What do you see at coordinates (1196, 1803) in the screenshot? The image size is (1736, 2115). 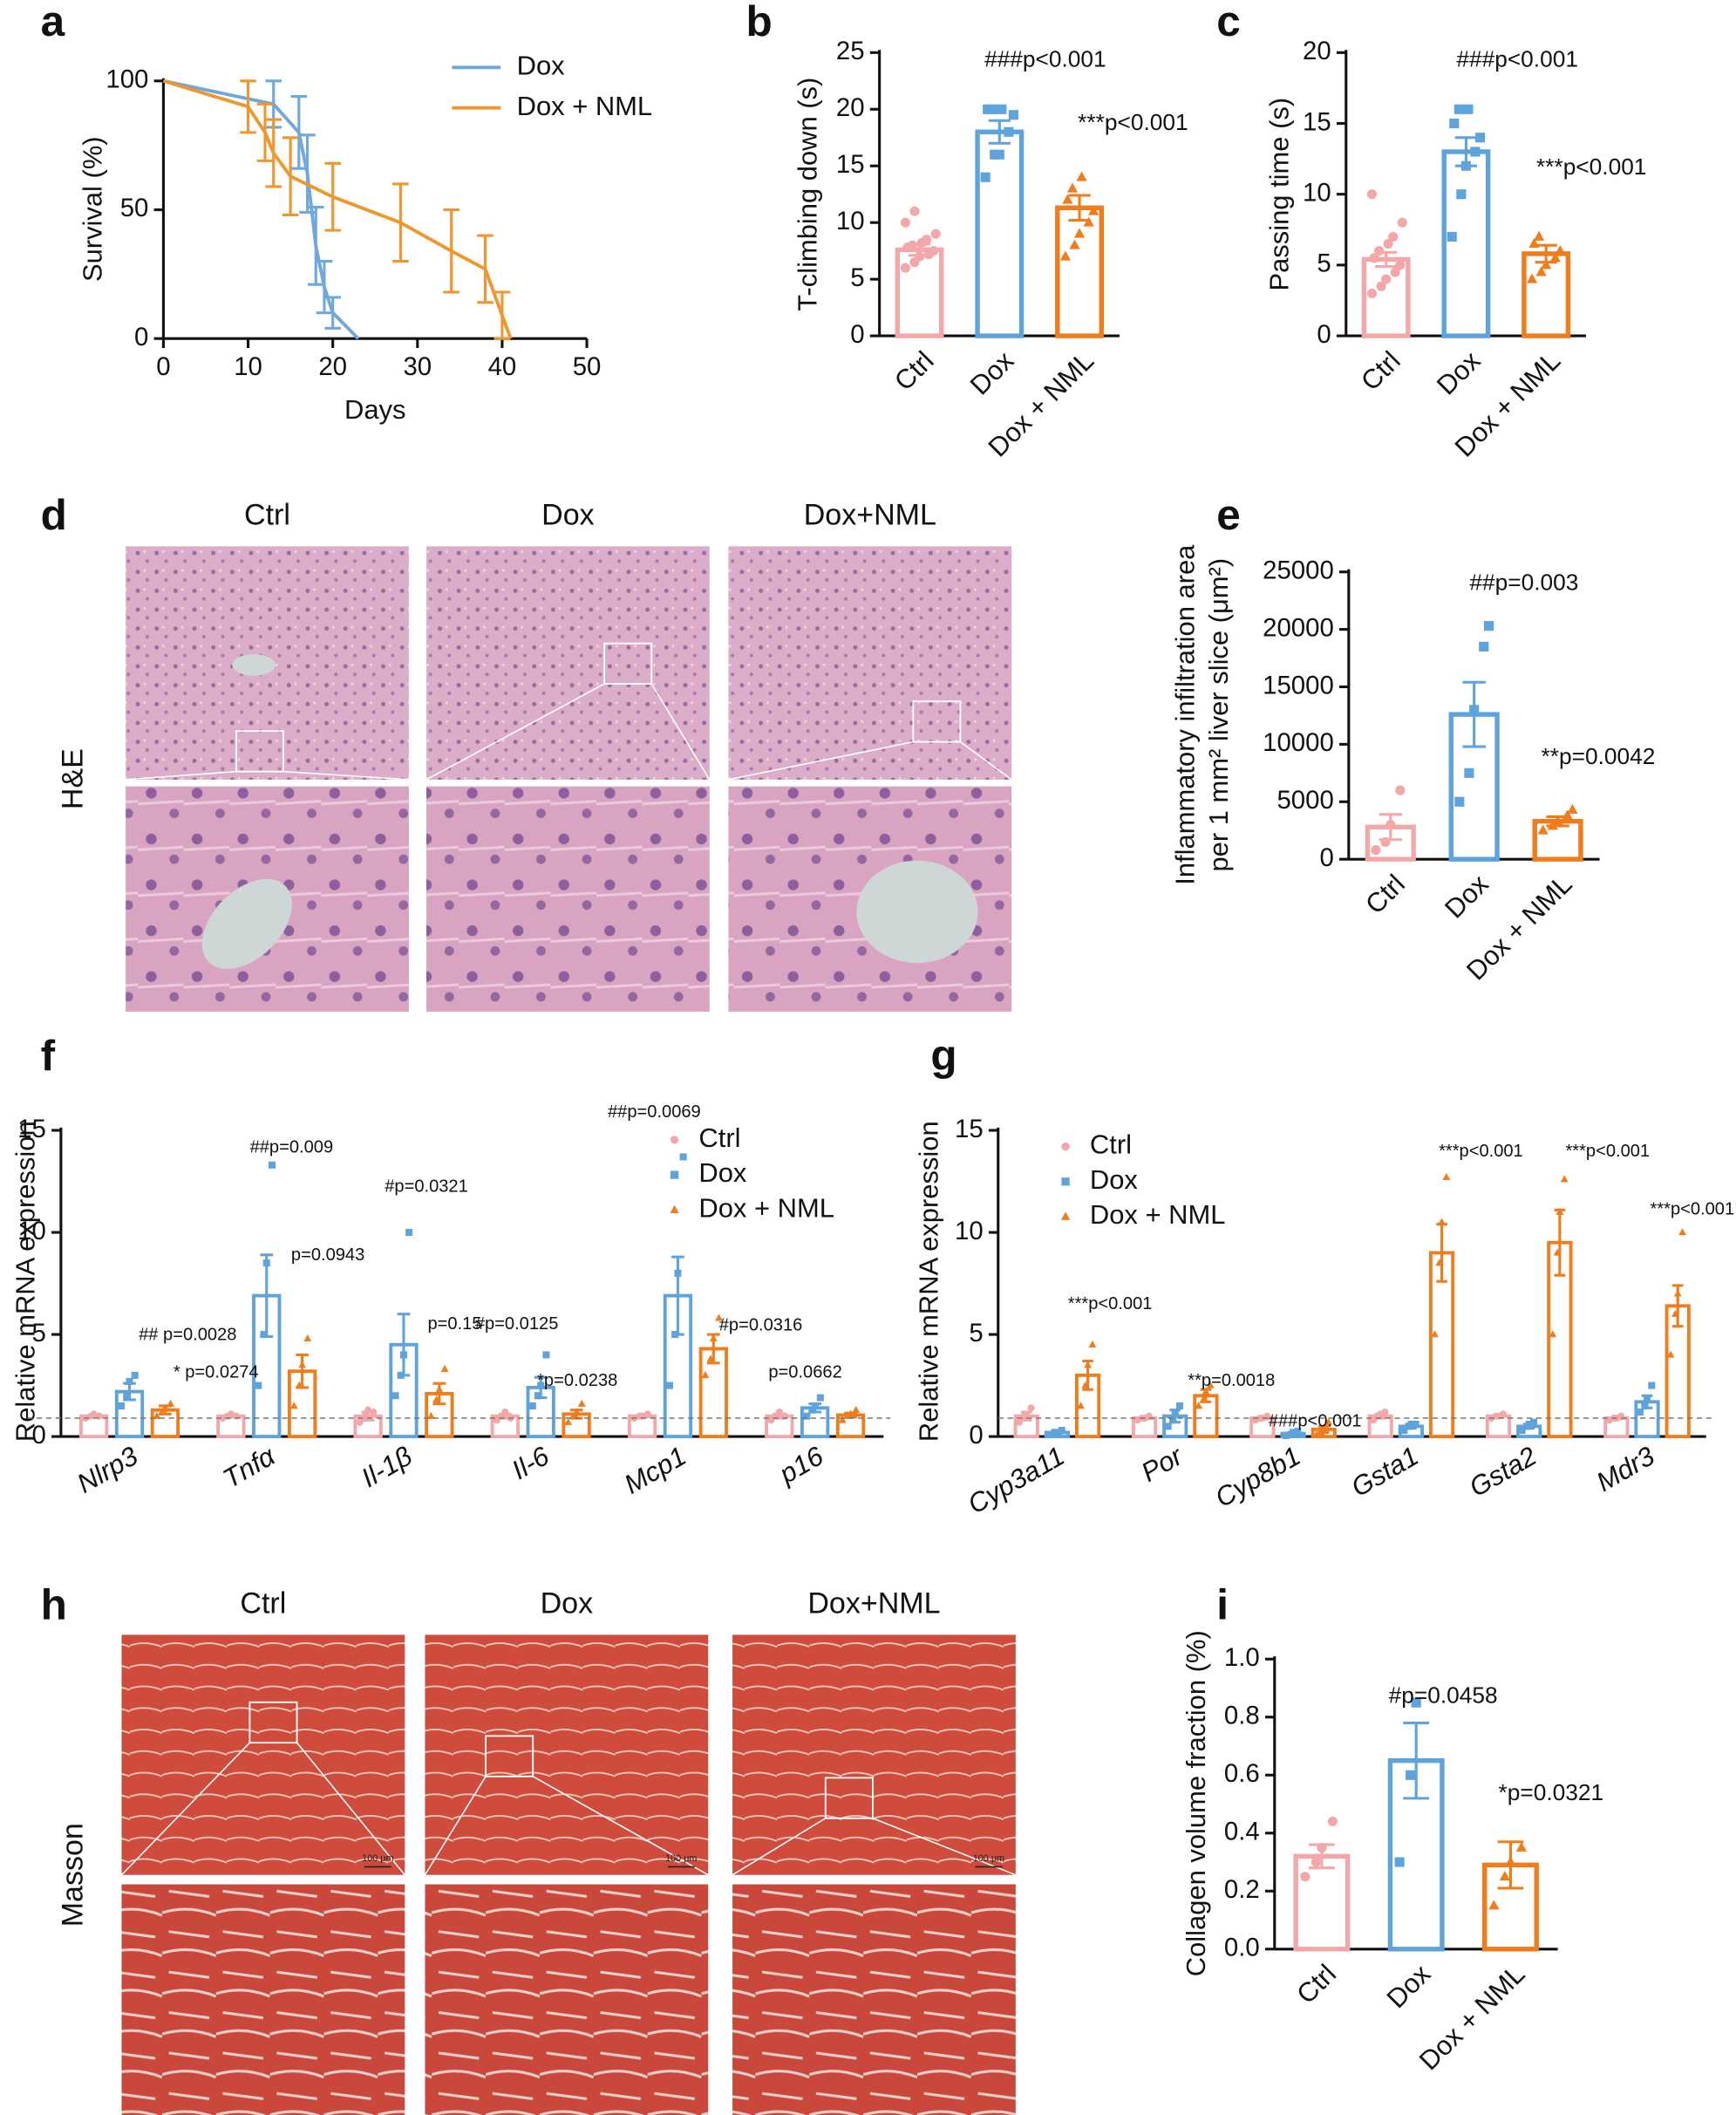 I see `y-axis-label: Collagen volume fraction (%)` at bounding box center [1196, 1803].